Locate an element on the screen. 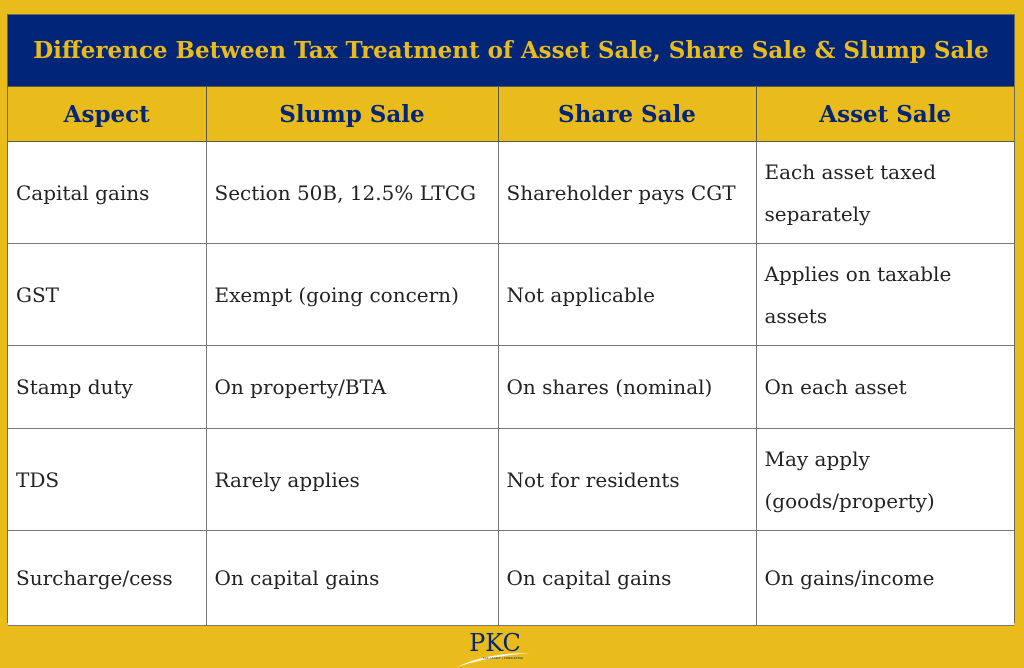 The width and height of the screenshot is (1024, 668). cell-share-sale: Shareholder pays CGT is located at coordinates (627, 192).